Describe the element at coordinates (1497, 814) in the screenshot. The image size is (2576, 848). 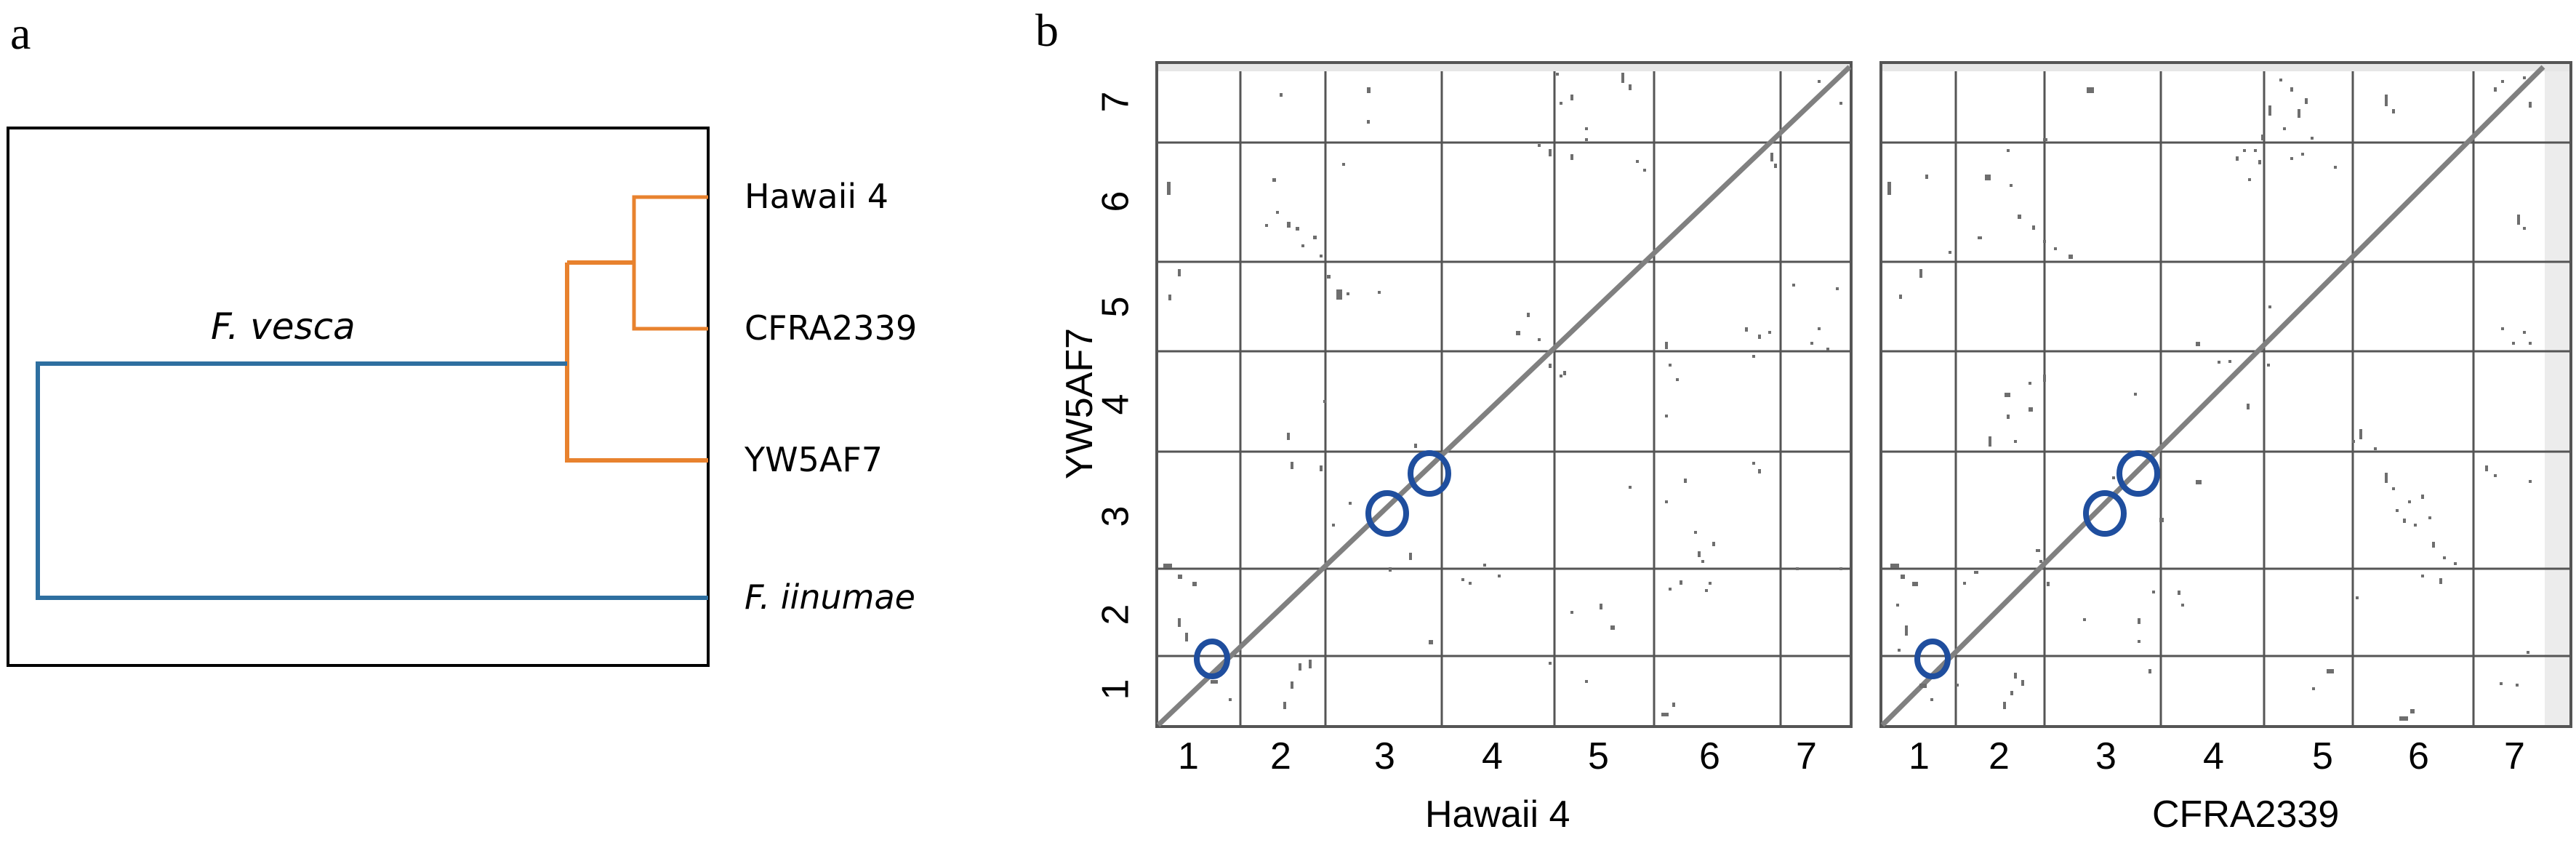
I see `x-axis-title-left: Hawaii 4` at that location.